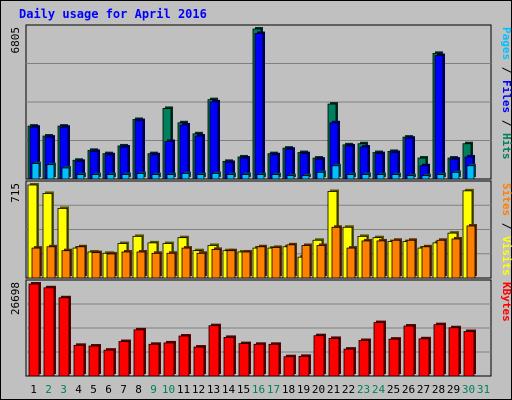 This screenshot has height=400, width=512. Describe the element at coordinates (123, 389) in the screenshot. I see `x-tick-label: 7` at that location.